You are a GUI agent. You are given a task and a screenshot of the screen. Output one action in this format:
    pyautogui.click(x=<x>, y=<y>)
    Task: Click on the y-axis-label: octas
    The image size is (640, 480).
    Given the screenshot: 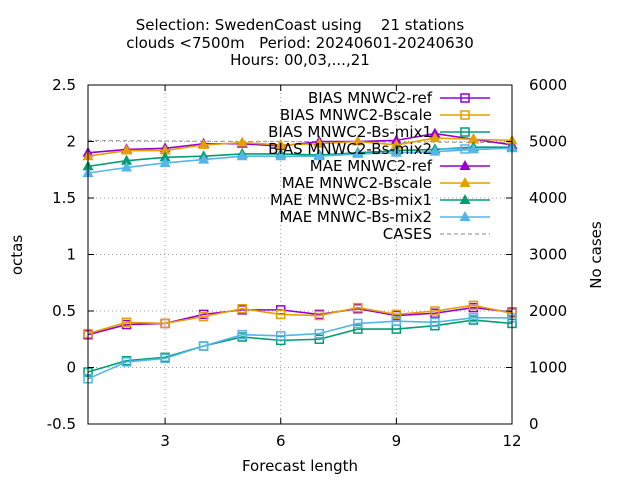 What is the action you would take?
    pyautogui.click(x=17, y=255)
    